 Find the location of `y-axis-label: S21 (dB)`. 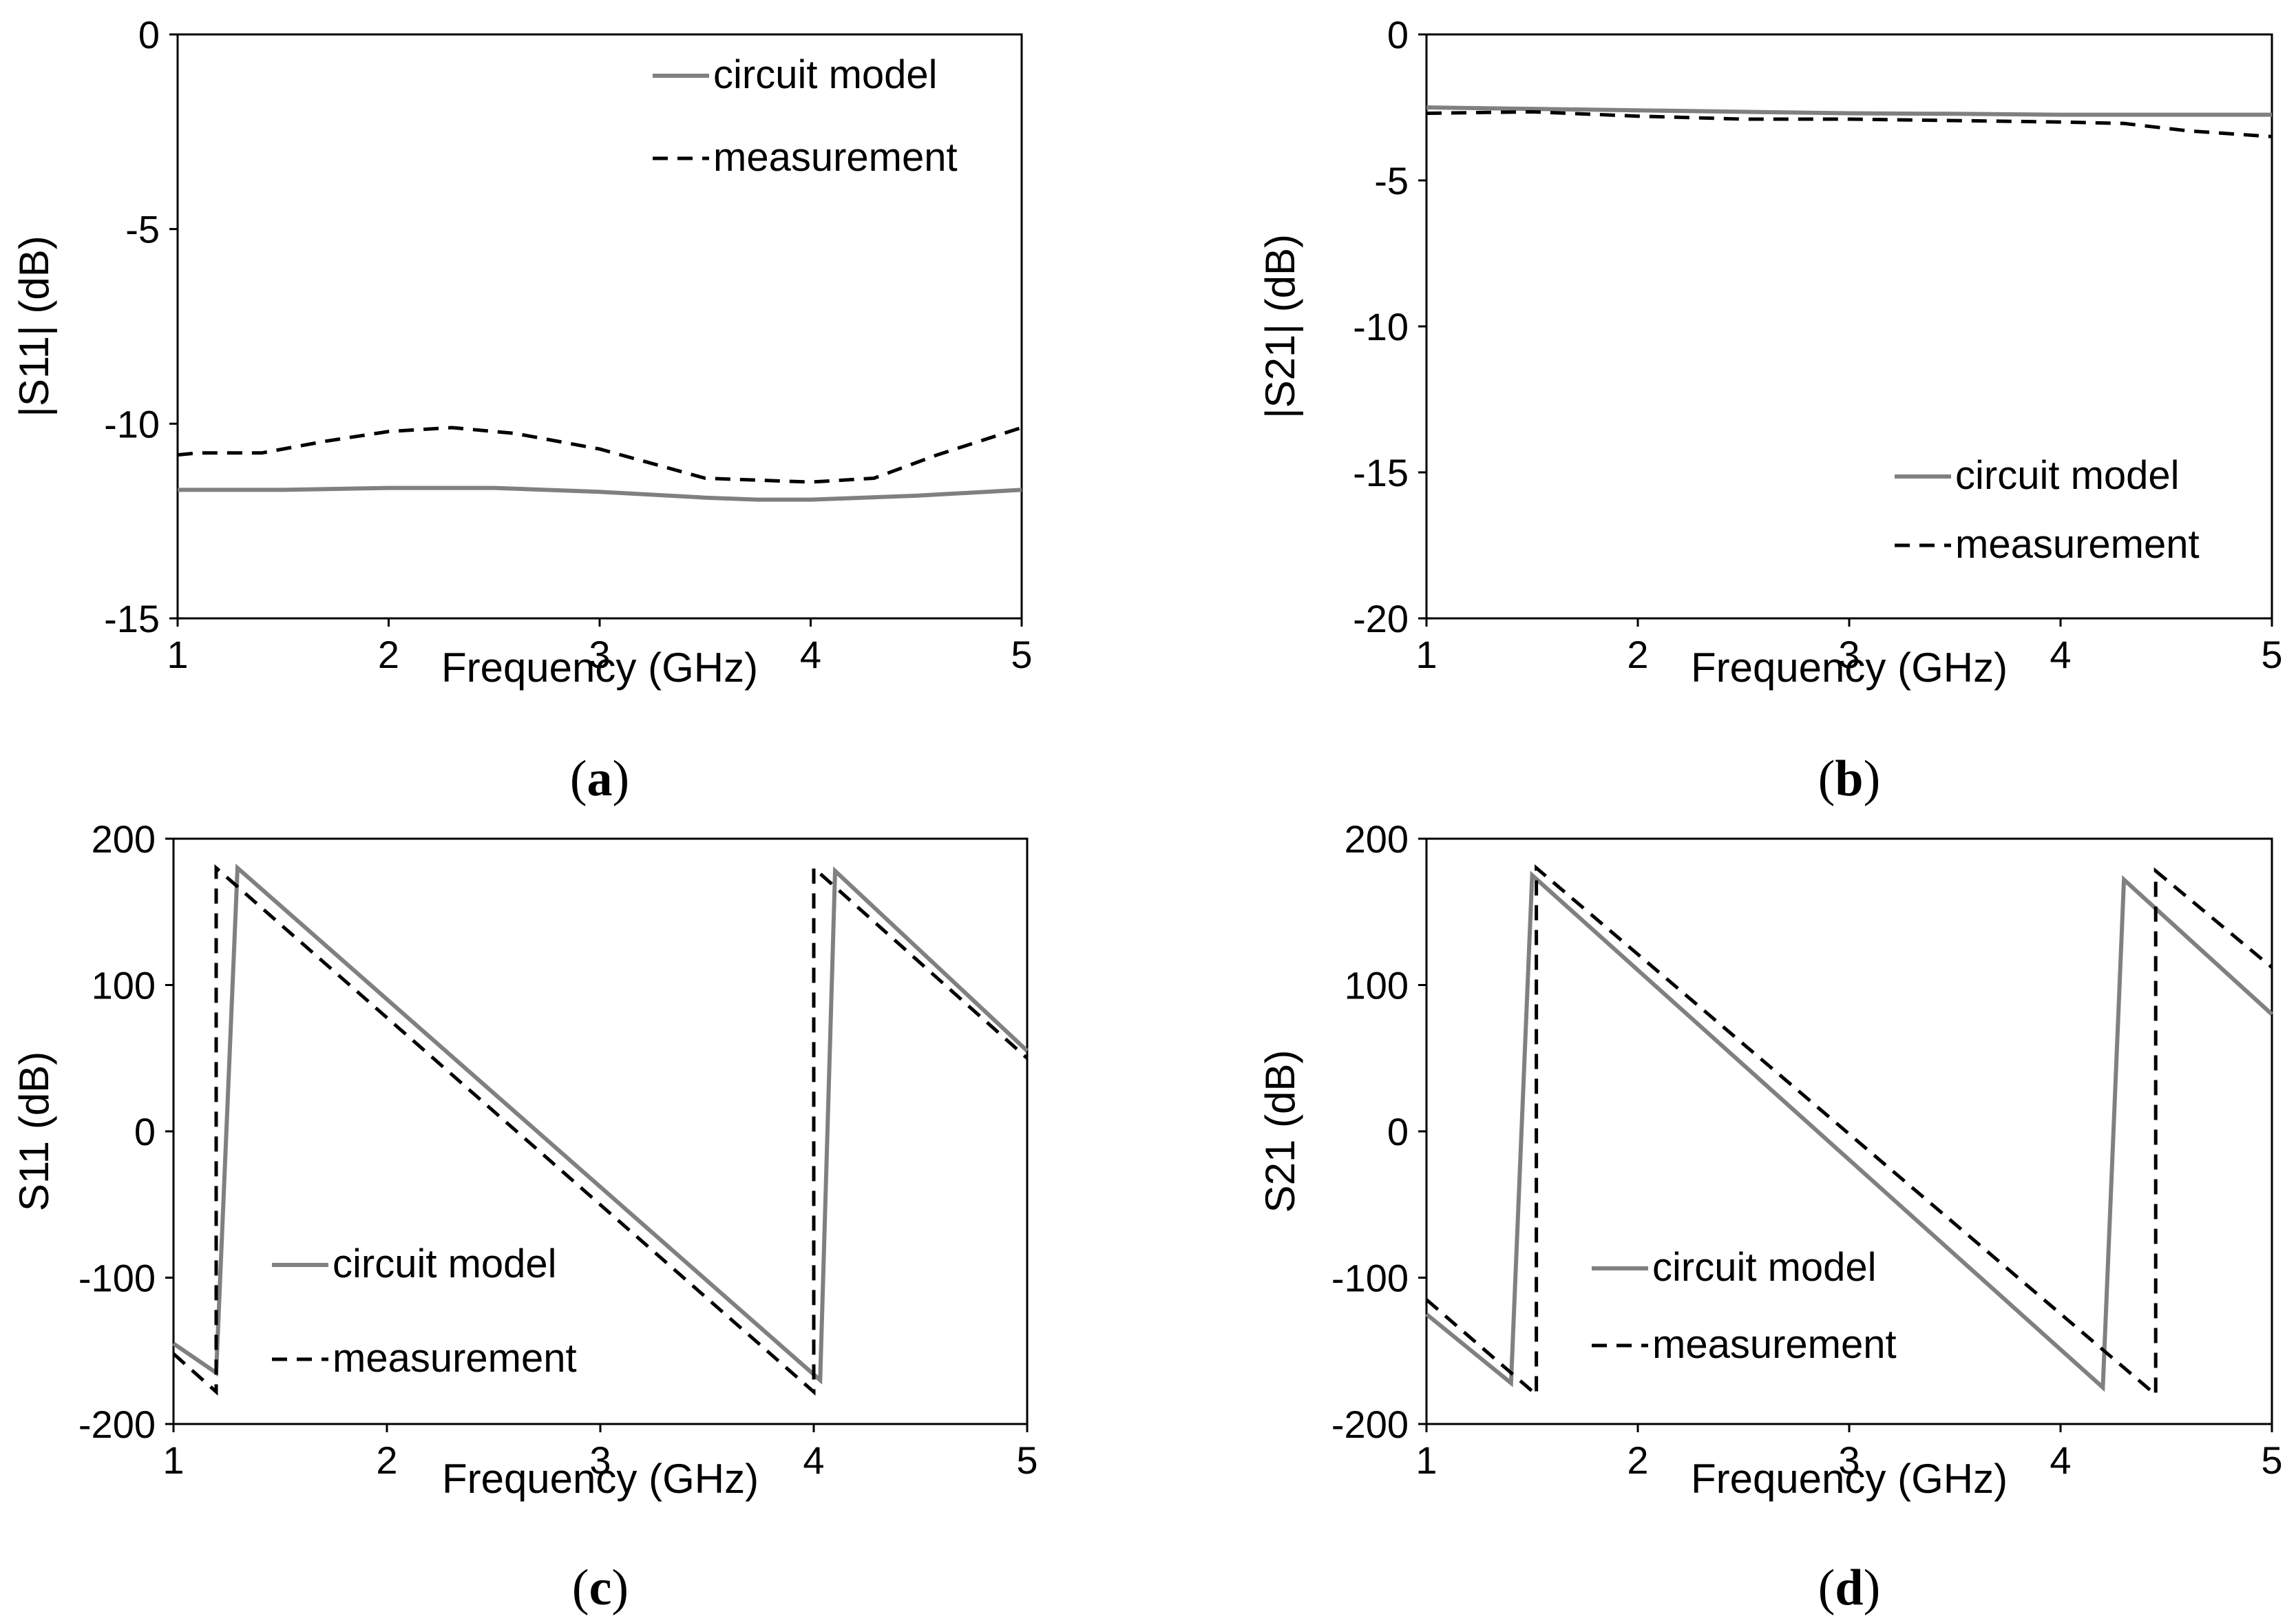

y-axis-label: S21 (dB) is located at coordinates (1280, 1131).